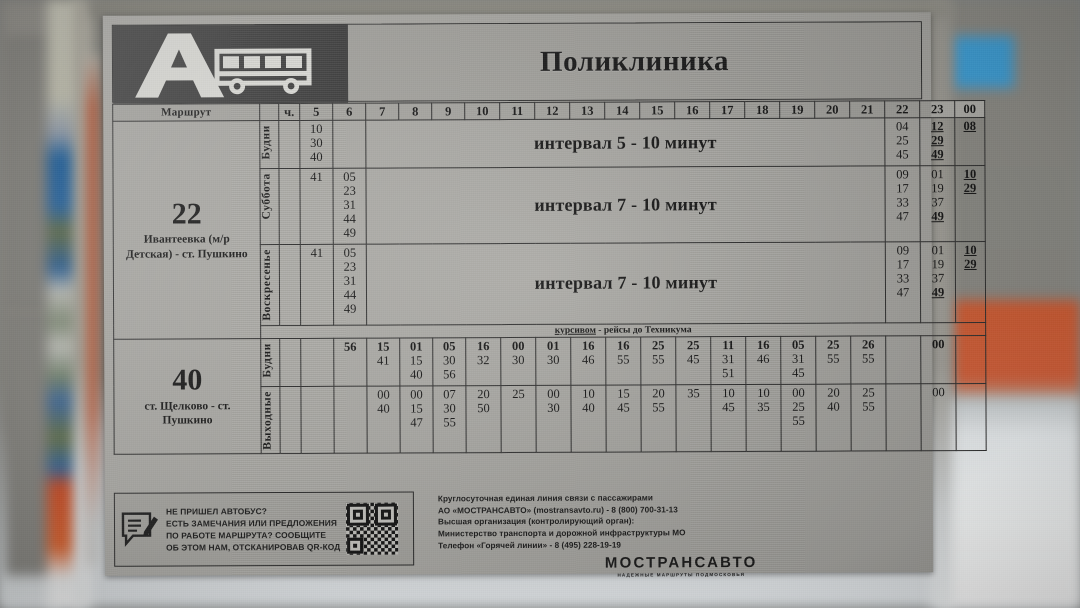 The height and width of the screenshot is (608, 1080). I want to click on bg-right-orange-wall, so click(1016, 352).